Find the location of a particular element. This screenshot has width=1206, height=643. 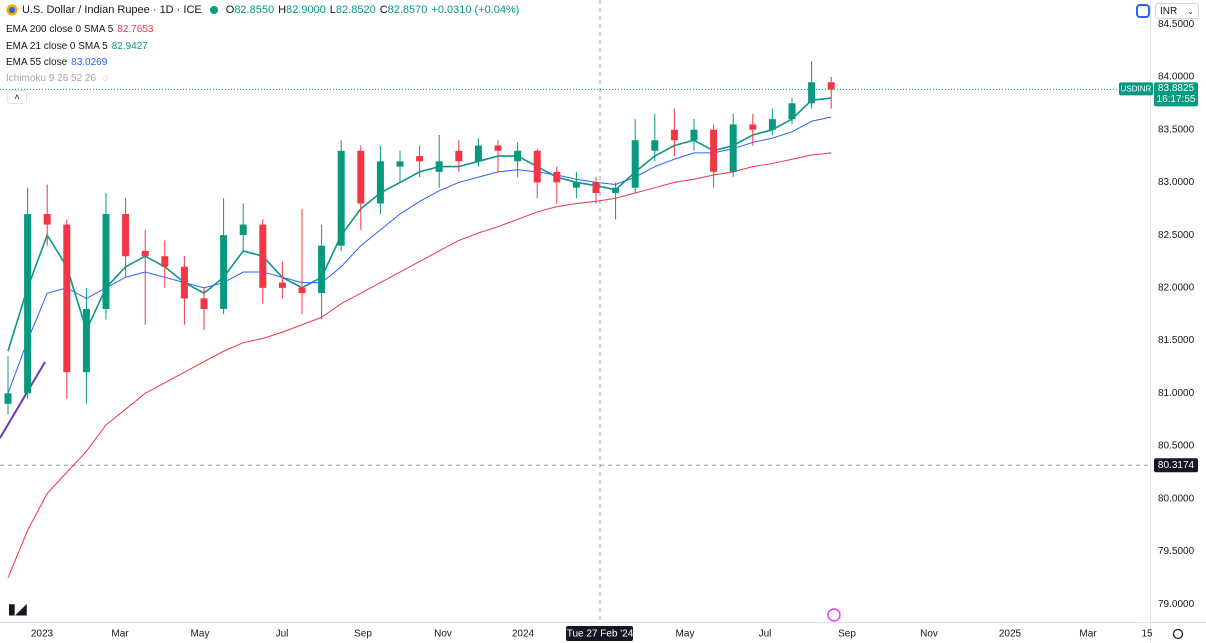

ohlc-value: 82.8520 is located at coordinates (355, 10).